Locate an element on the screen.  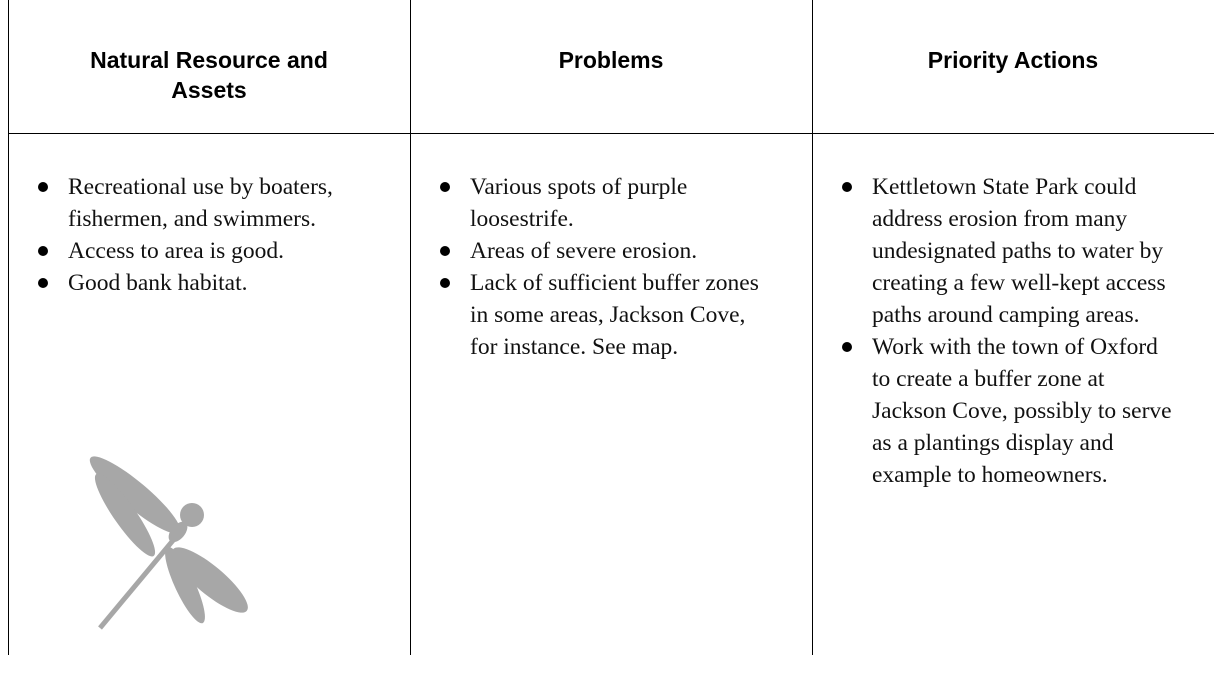
header-text: Natural Resource and Assets is located at coordinates (212, 75).